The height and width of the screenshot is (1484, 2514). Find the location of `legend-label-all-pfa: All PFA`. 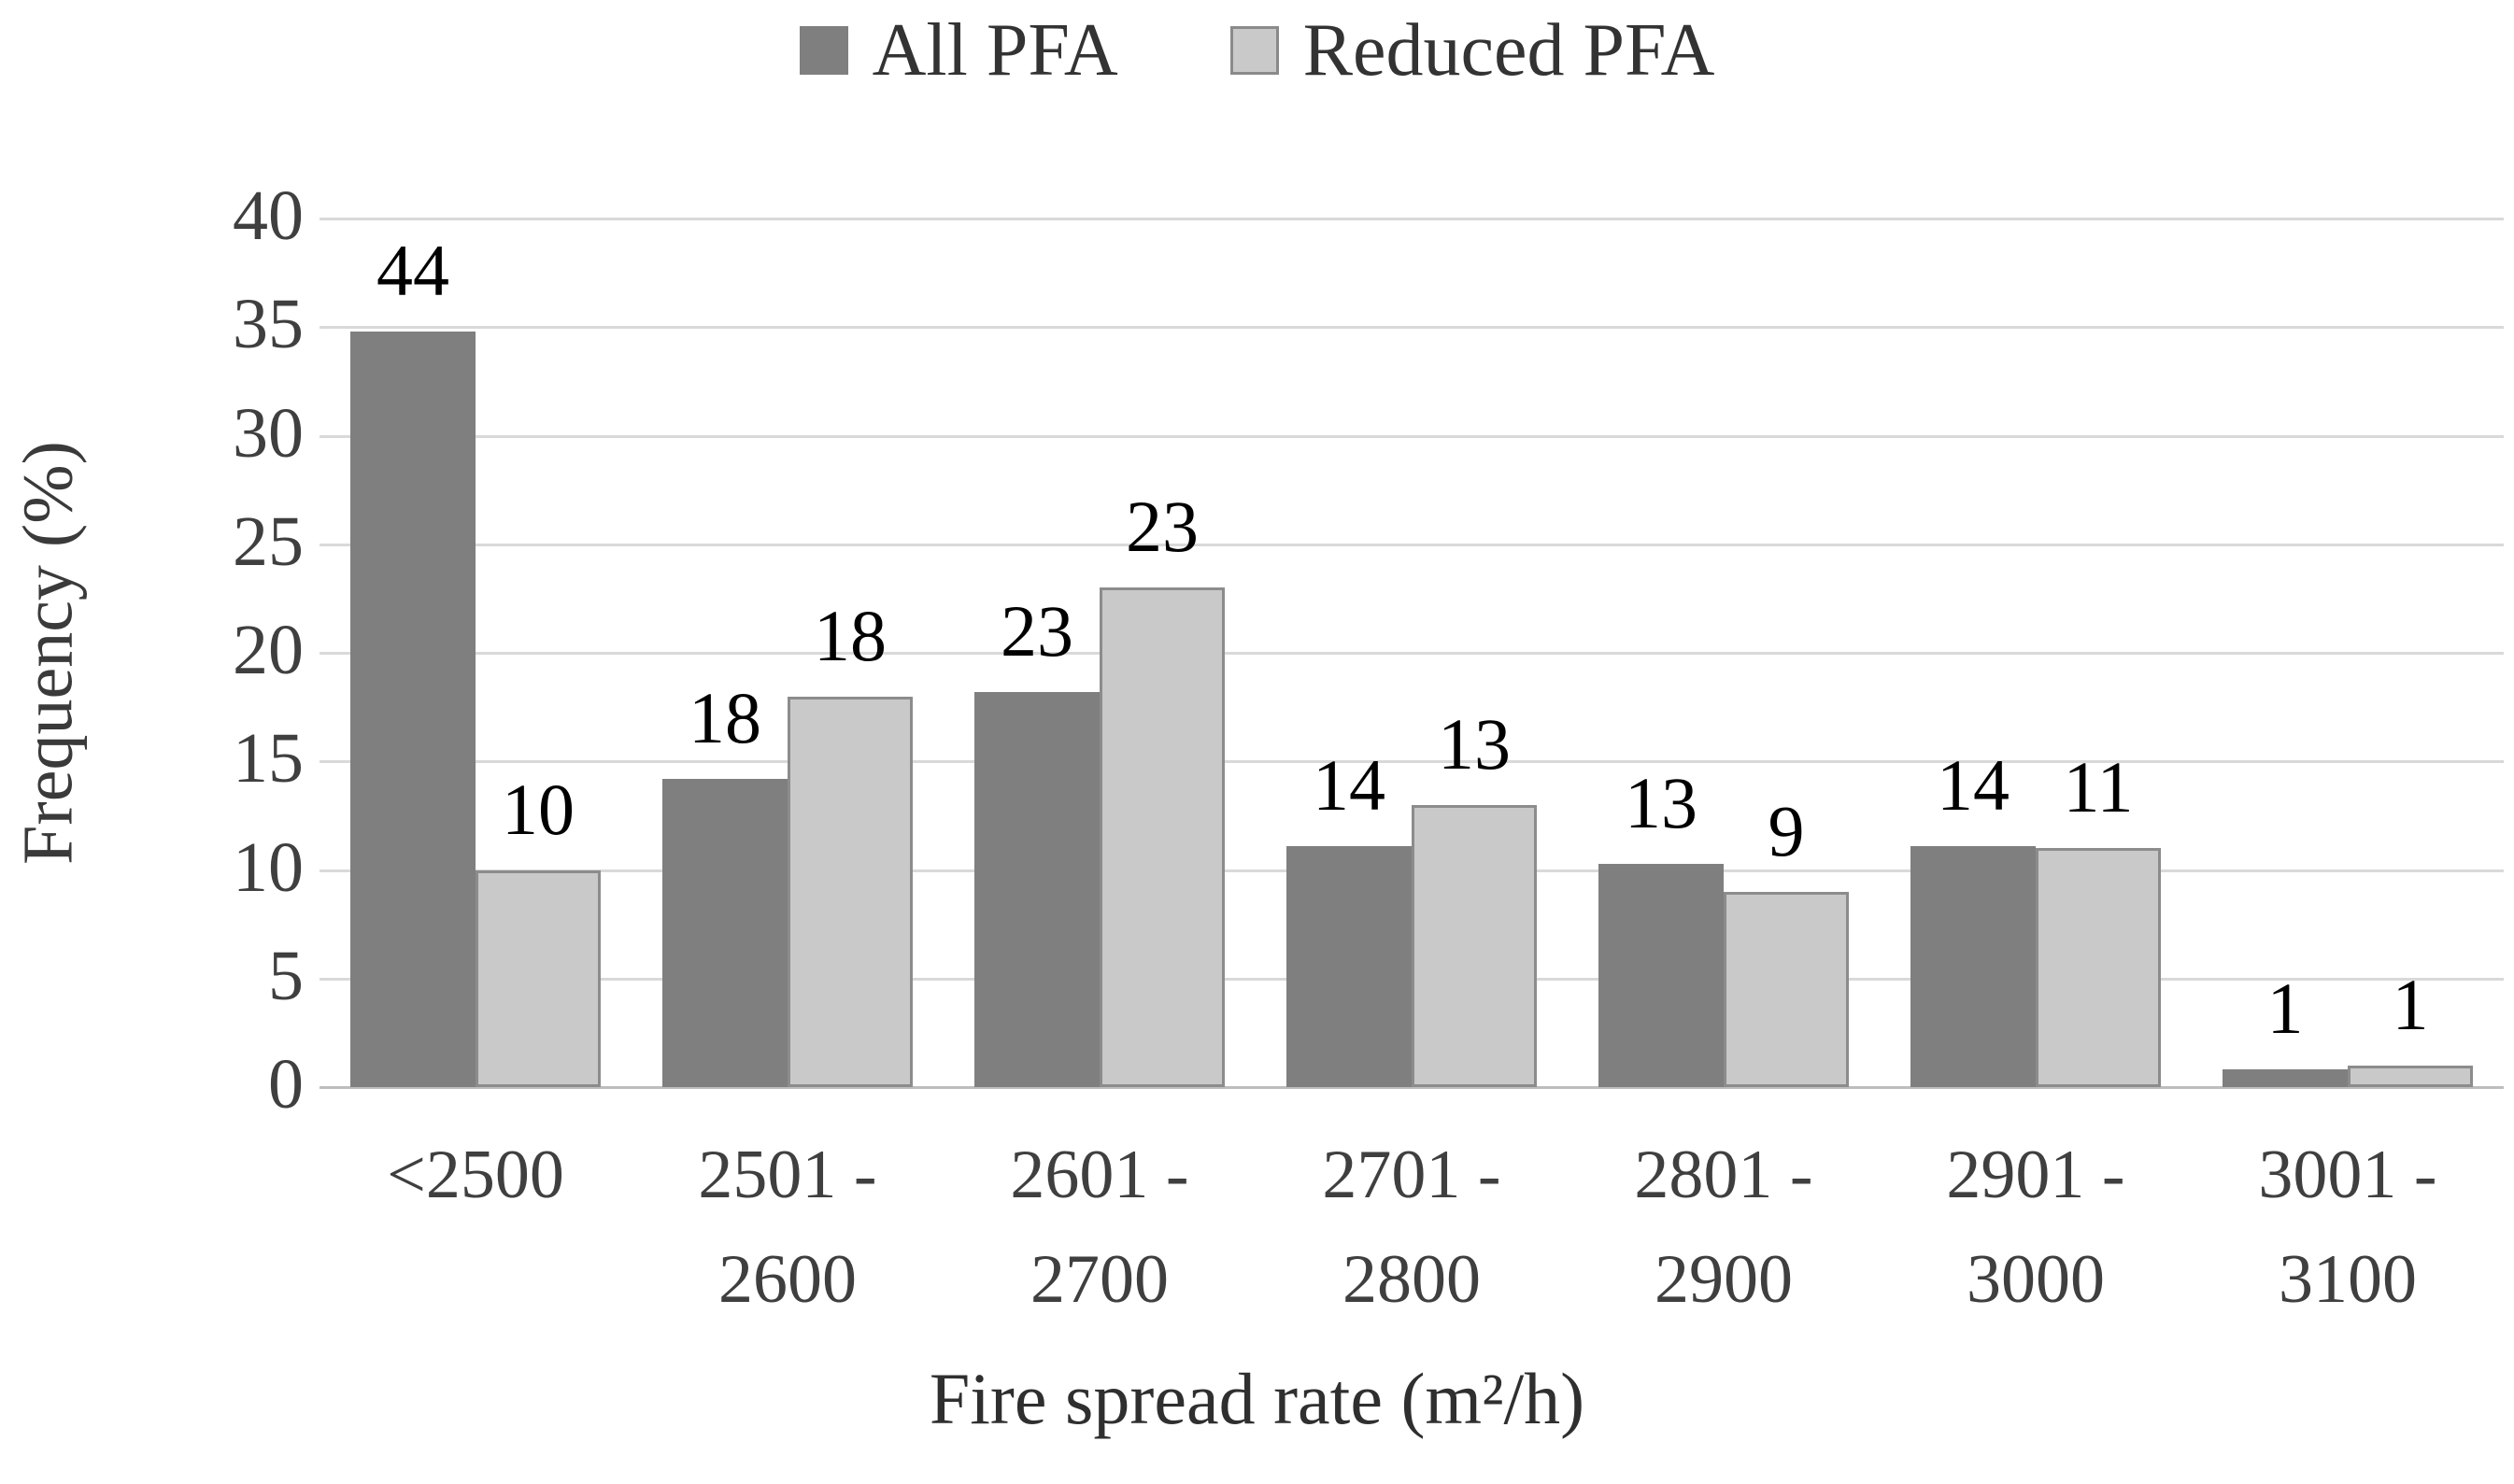

legend-label-all-pfa: All PFA is located at coordinates (995, 50).